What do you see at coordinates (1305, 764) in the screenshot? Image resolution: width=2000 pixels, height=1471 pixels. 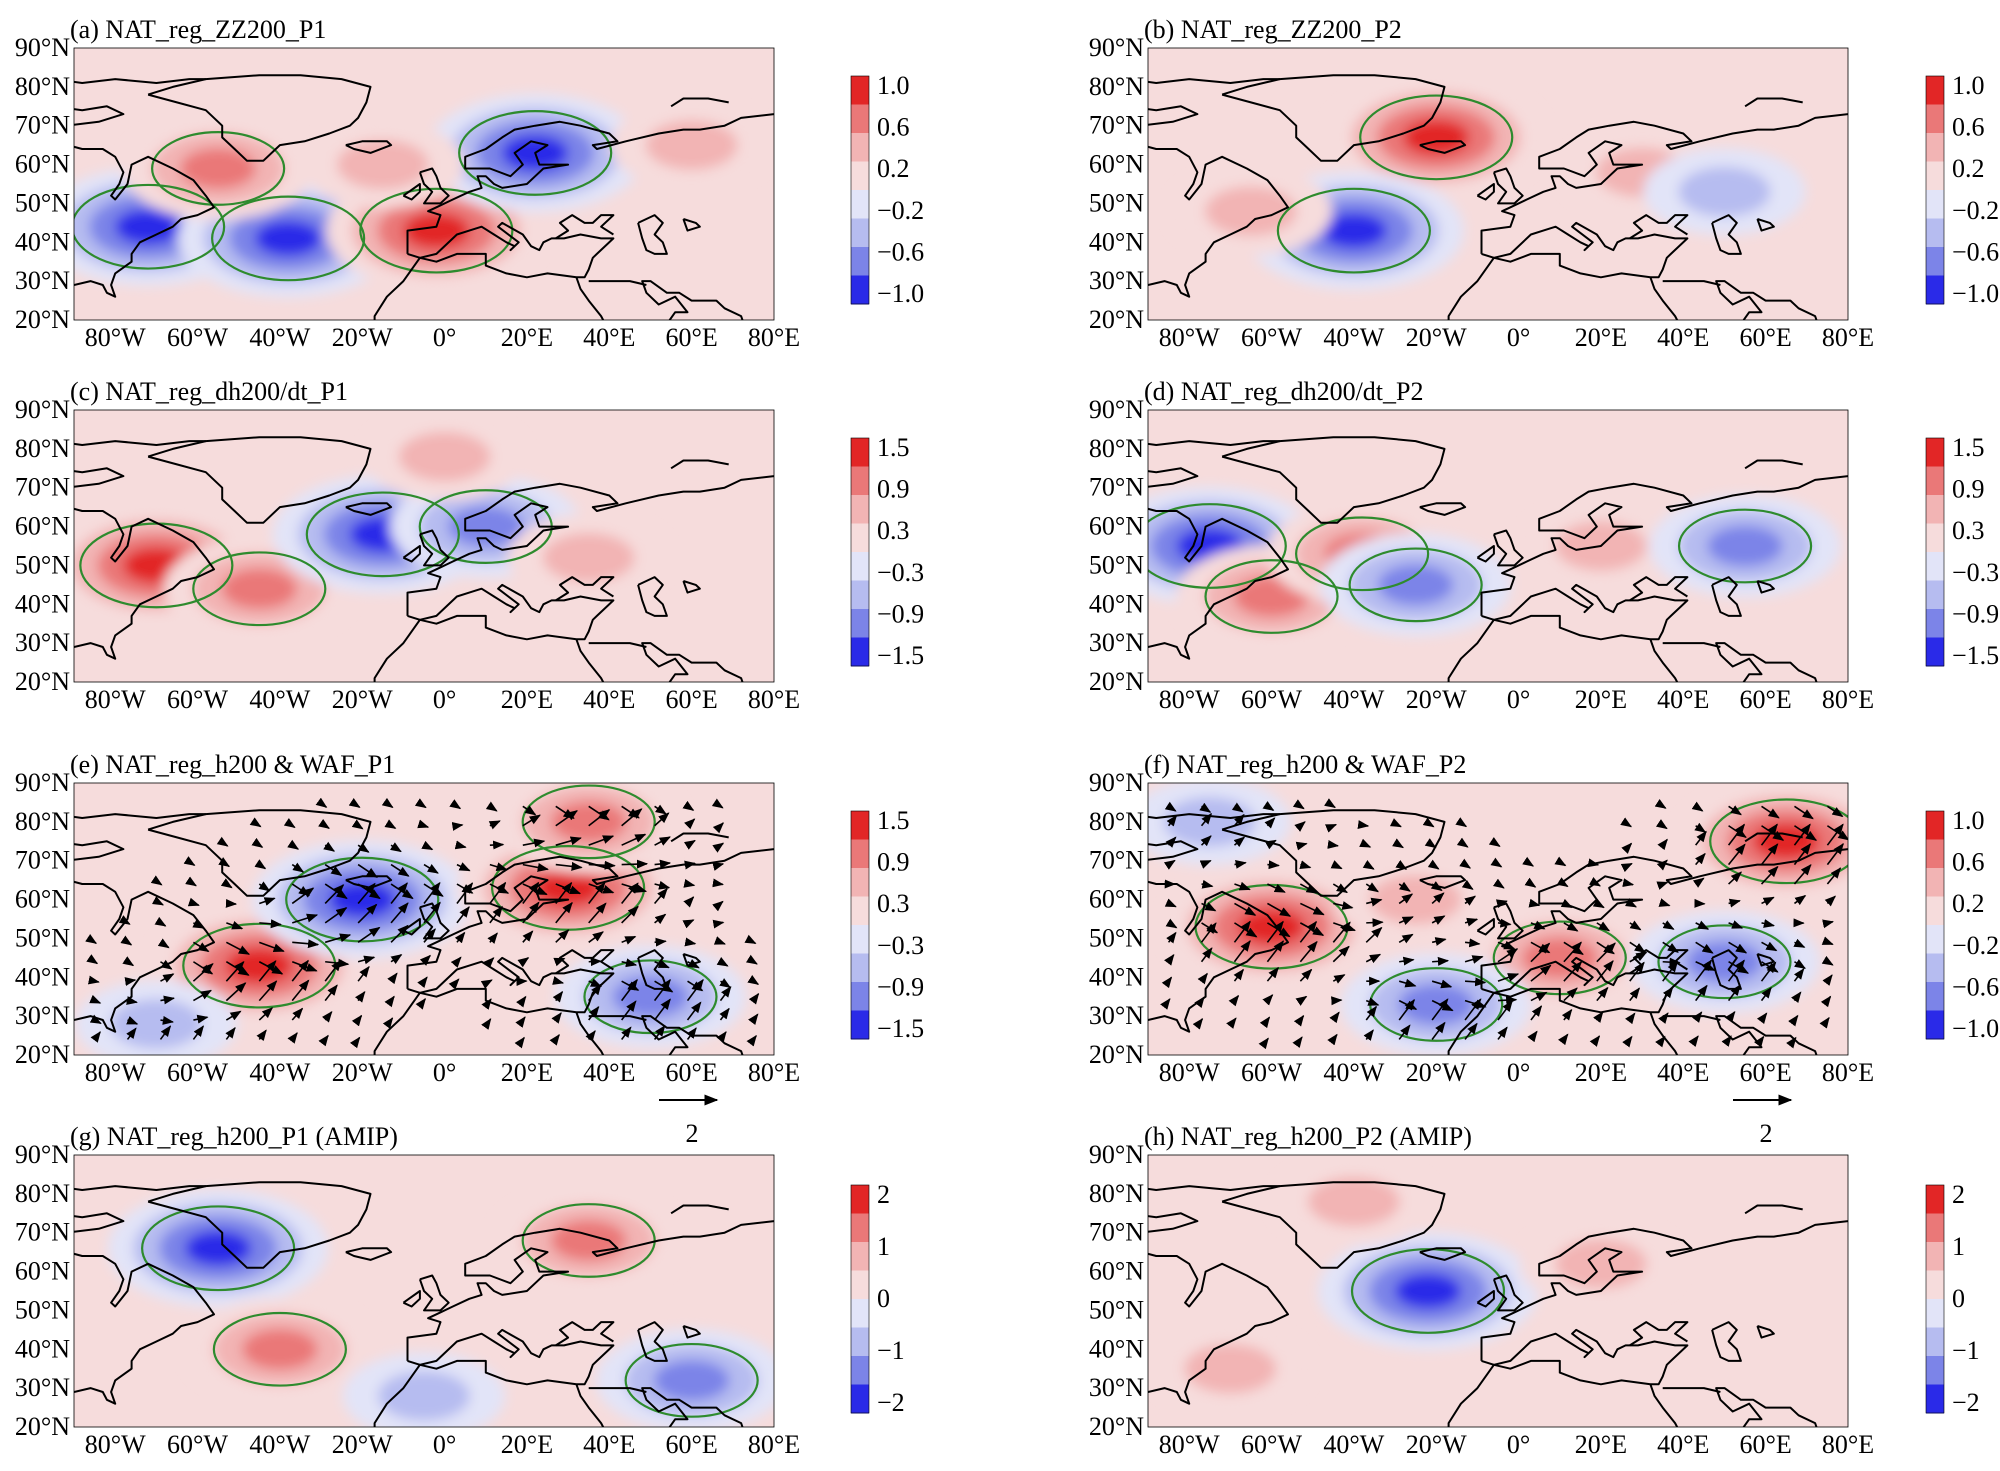 I see `panel-title: (f) NAT_reg_h200 & WAF_P2` at bounding box center [1305, 764].